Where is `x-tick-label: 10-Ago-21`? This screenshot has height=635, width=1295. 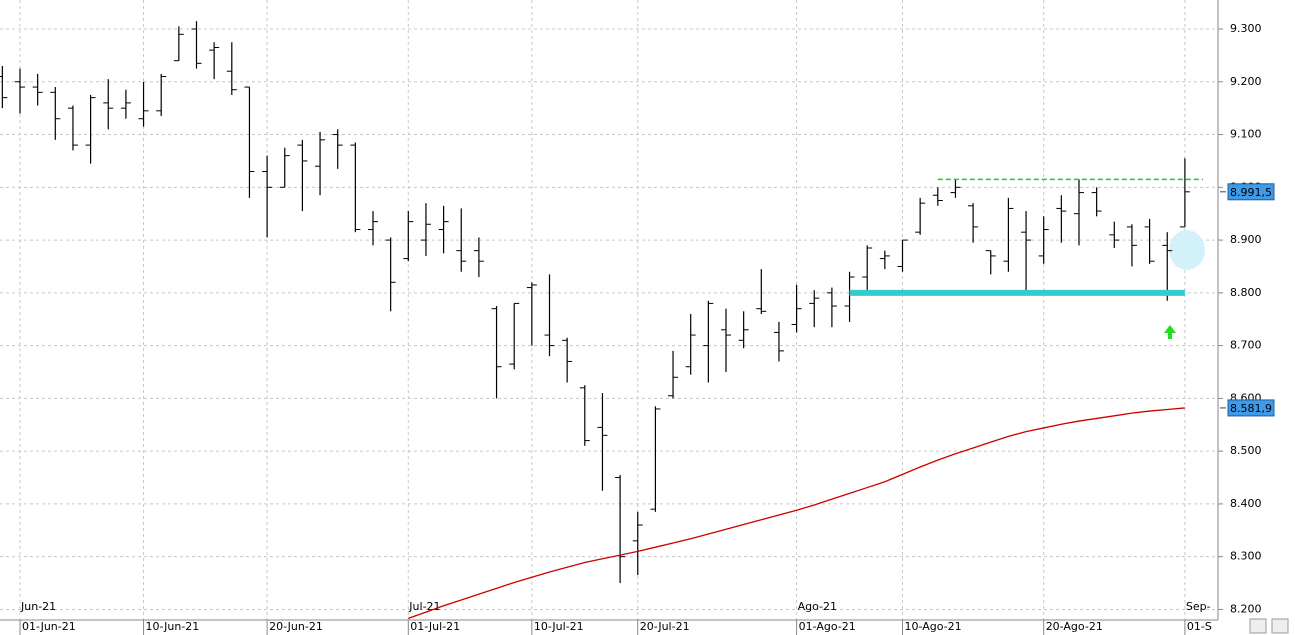 x-tick-label: 10-Ago-21 is located at coordinates (933, 626).